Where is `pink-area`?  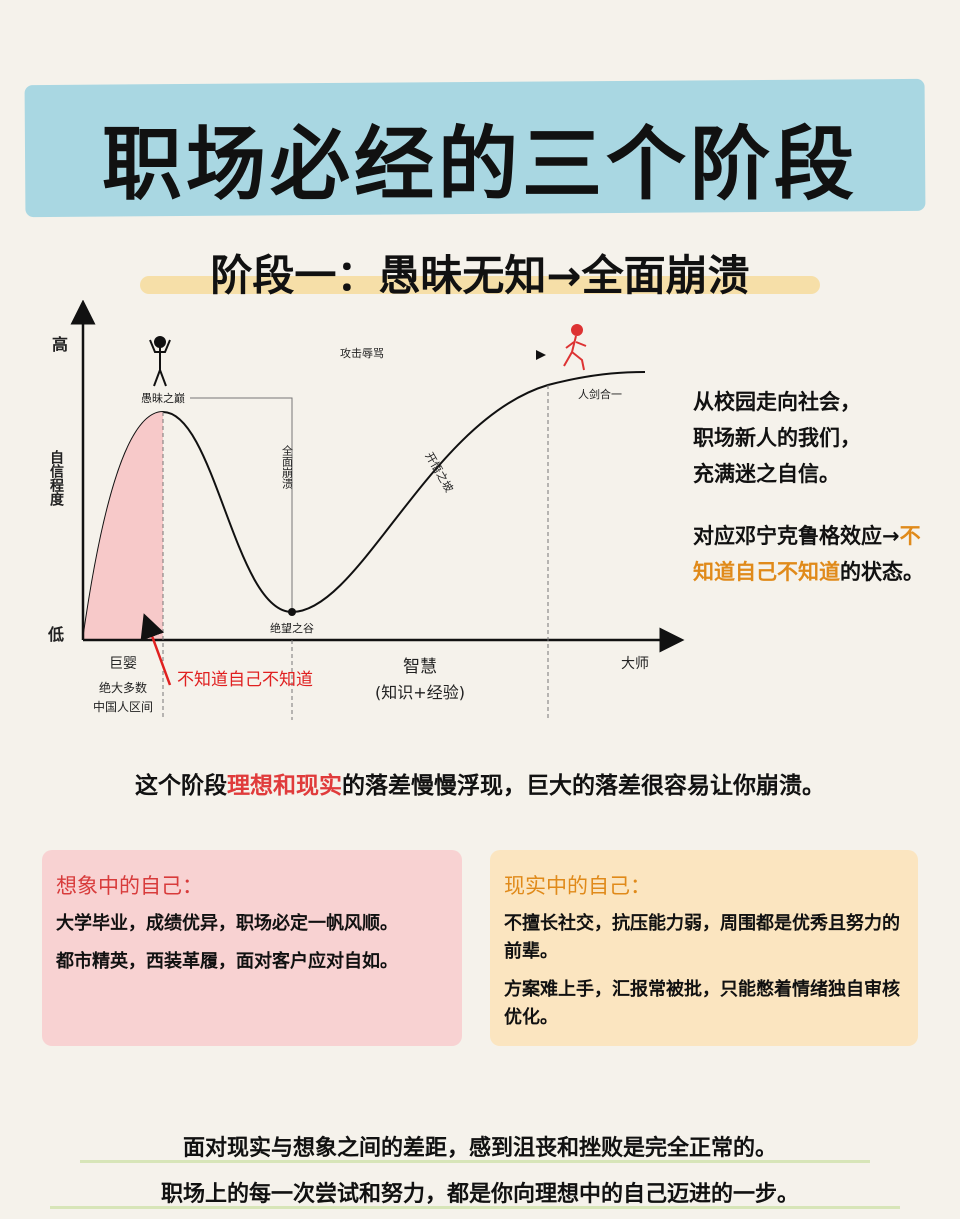 pink-area is located at coordinates (123, 526).